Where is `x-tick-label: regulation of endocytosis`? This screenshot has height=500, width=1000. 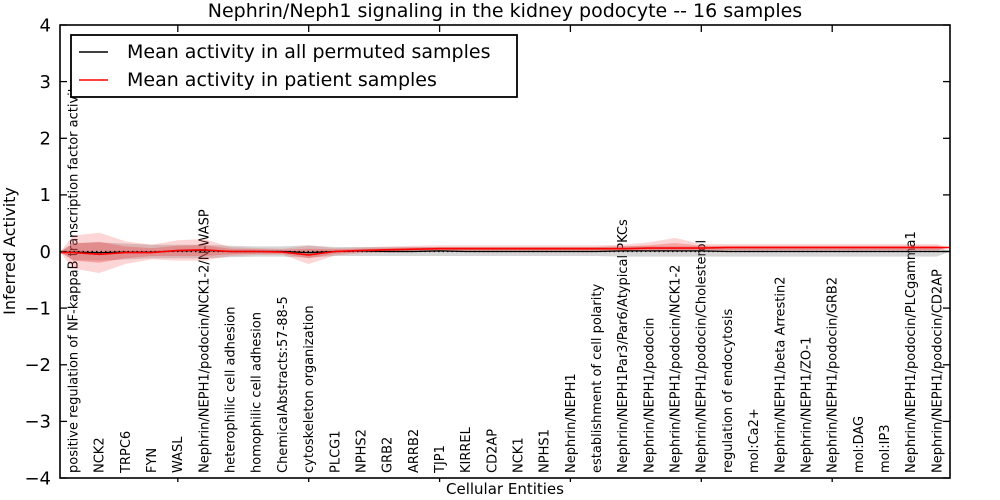 x-tick-label: regulation of endocytosis is located at coordinates (728, 390).